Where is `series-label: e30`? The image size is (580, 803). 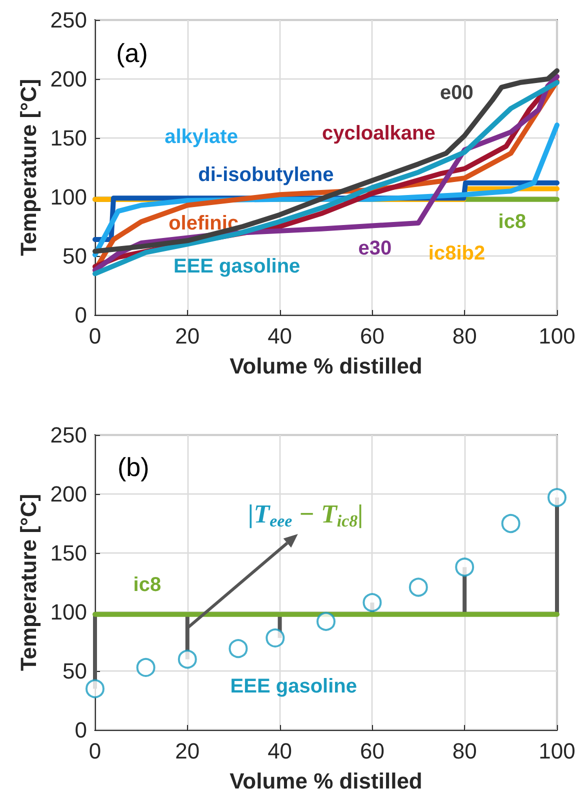
series-label: e30 is located at coordinates (375, 248).